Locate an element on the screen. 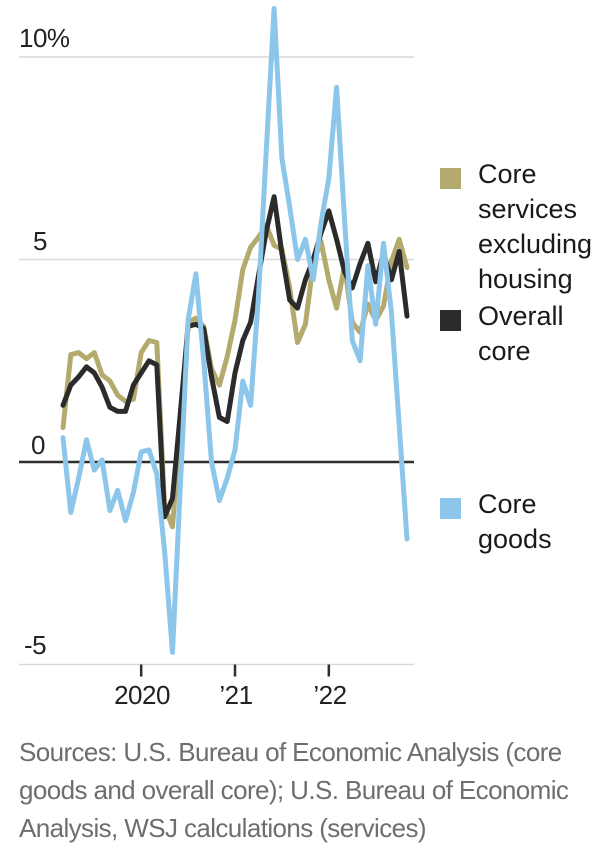  legend-label-core-services: Core services excluding housing is located at coordinates (535, 226).